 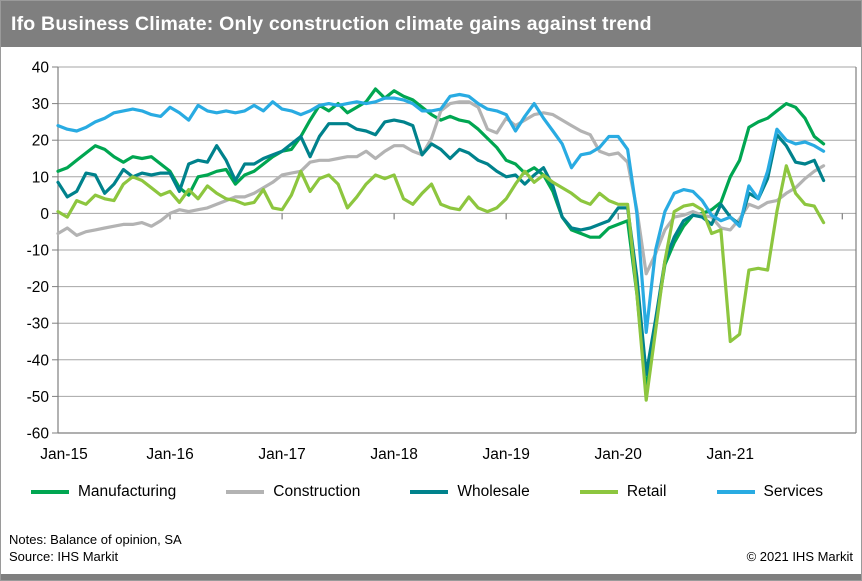 I want to click on legend-item-construction: Construction, so click(x=293, y=492).